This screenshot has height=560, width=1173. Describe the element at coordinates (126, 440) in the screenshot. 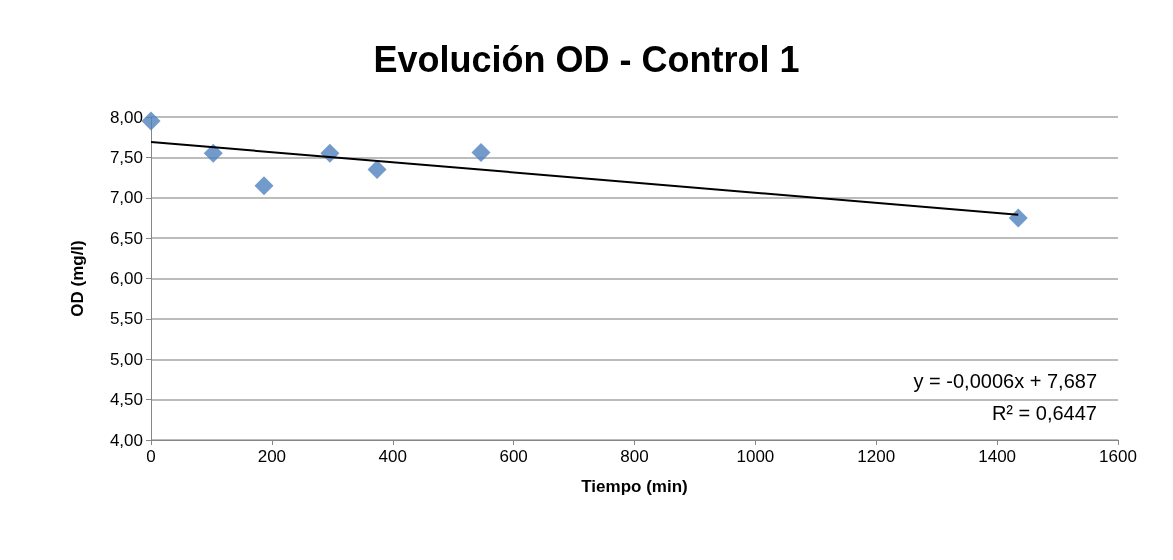

I see `y-tick-label: 4,00` at that location.